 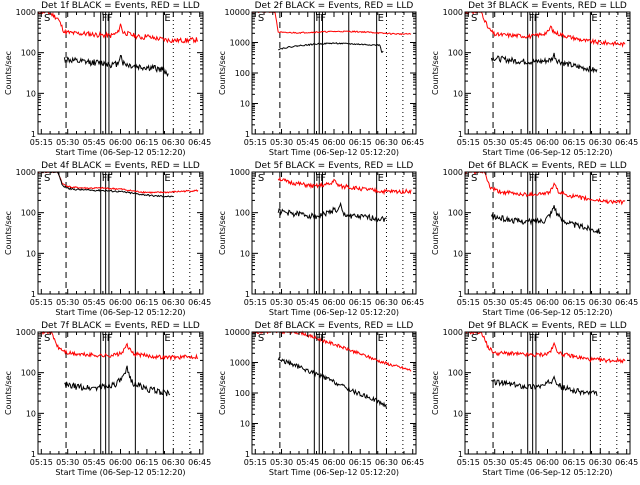 What do you see at coordinates (334, 166) in the screenshot?
I see `chart-title: Det 5f BLACK = Events, RED = LLD` at bounding box center [334, 166].